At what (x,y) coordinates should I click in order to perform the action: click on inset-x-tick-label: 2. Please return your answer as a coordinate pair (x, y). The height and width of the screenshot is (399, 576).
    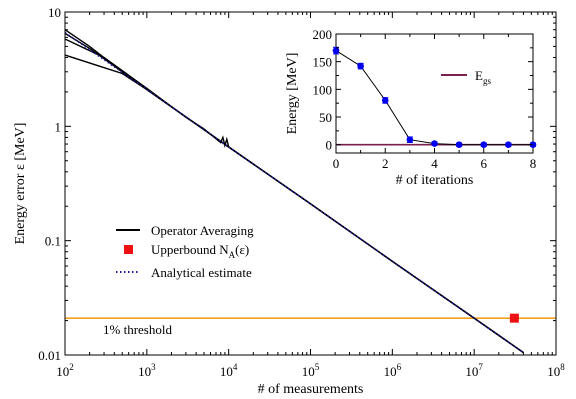
    Looking at the image, I should click on (385, 163).